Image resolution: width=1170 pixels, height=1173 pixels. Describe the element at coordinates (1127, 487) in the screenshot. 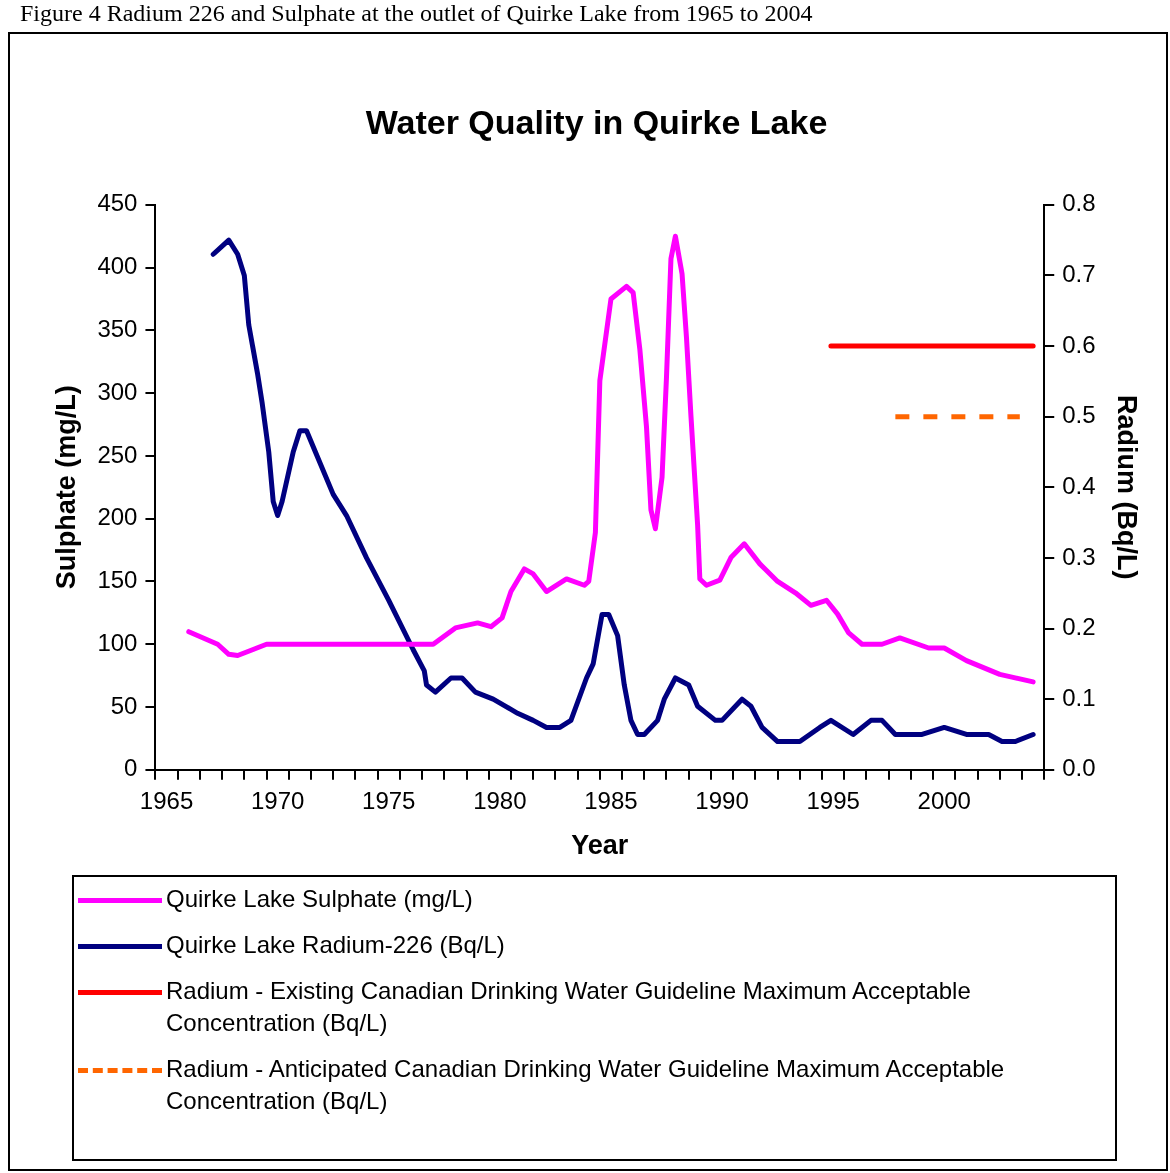

I see `y2-axis-title: Radium (Bq/L)` at that location.